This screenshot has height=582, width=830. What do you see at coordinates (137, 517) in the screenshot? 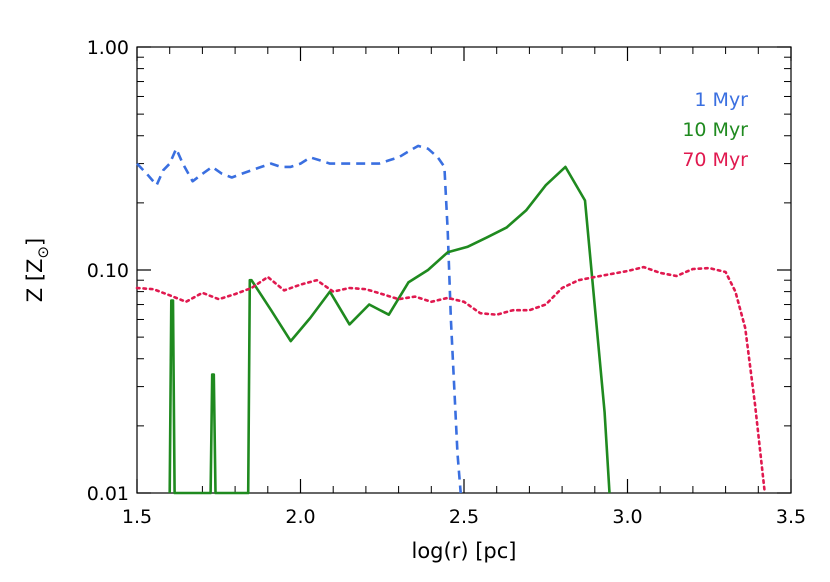
I see `x-tick-label: 1.5` at bounding box center [137, 517].